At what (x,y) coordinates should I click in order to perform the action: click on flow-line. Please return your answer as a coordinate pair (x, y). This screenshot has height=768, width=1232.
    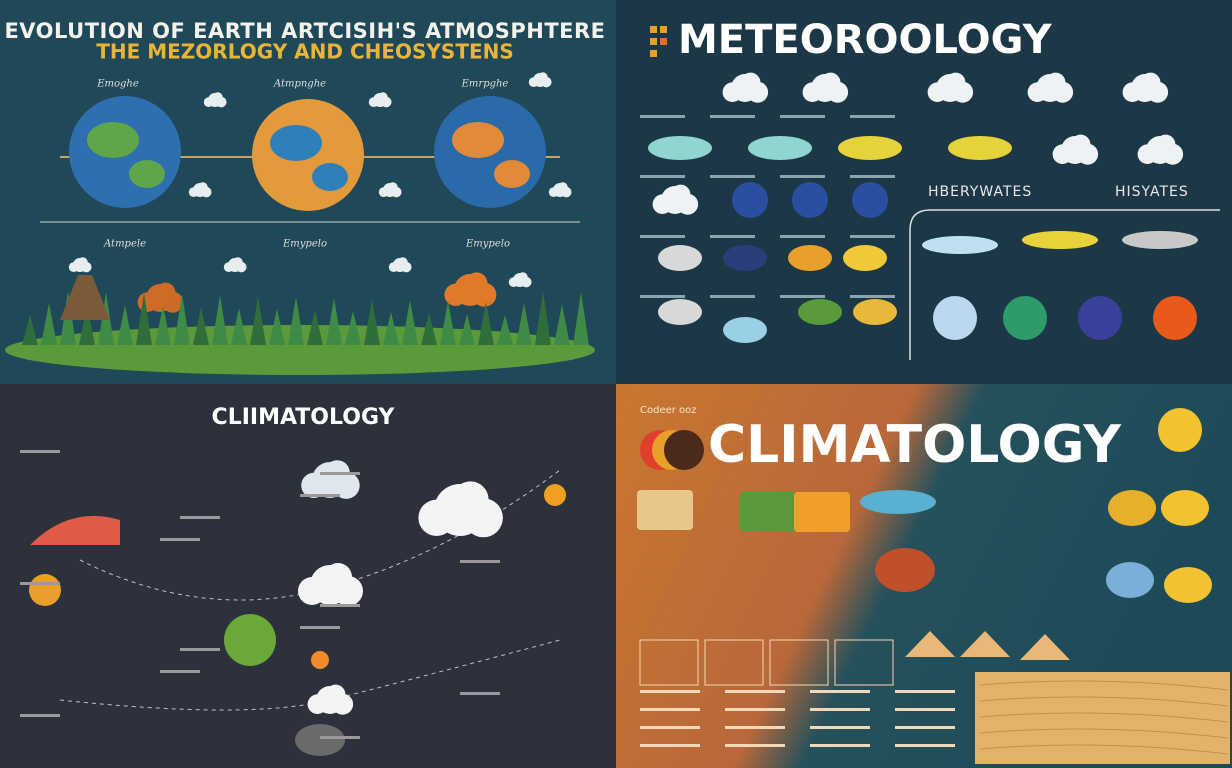
    Looking at the image, I should click on (310, 675).